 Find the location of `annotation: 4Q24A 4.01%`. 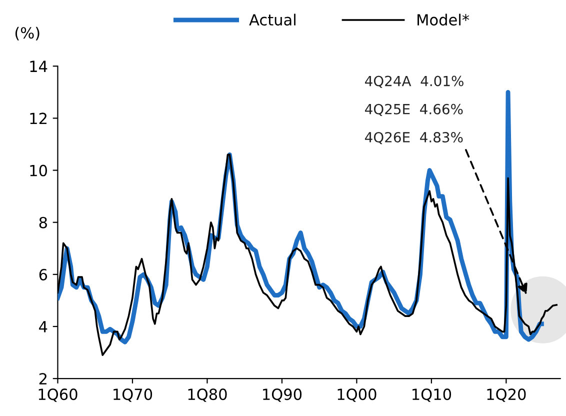

annotation: 4Q24A 4.01% is located at coordinates (414, 82).